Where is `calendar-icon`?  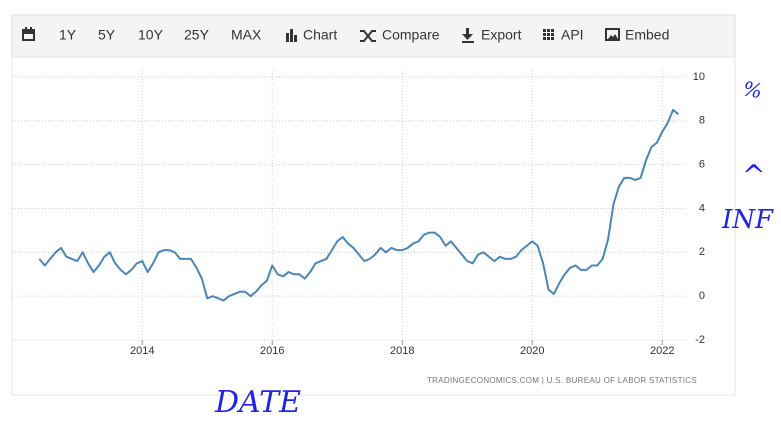 calendar-icon is located at coordinates (28, 34).